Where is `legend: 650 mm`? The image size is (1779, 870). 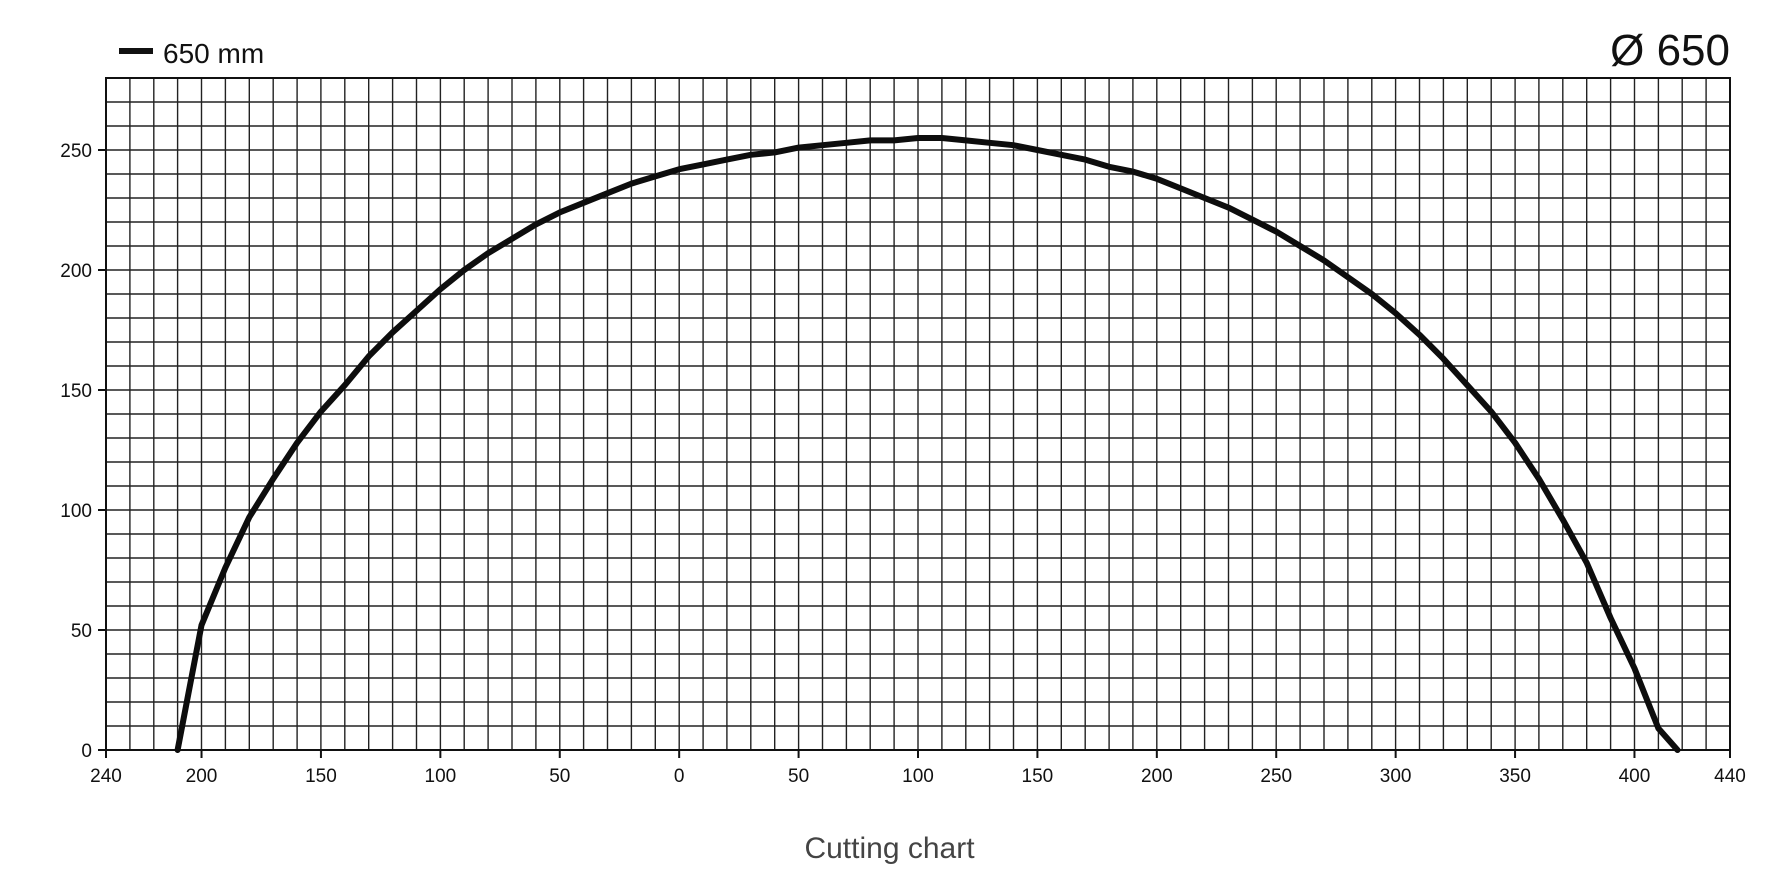
legend: 650 mm is located at coordinates (191, 53).